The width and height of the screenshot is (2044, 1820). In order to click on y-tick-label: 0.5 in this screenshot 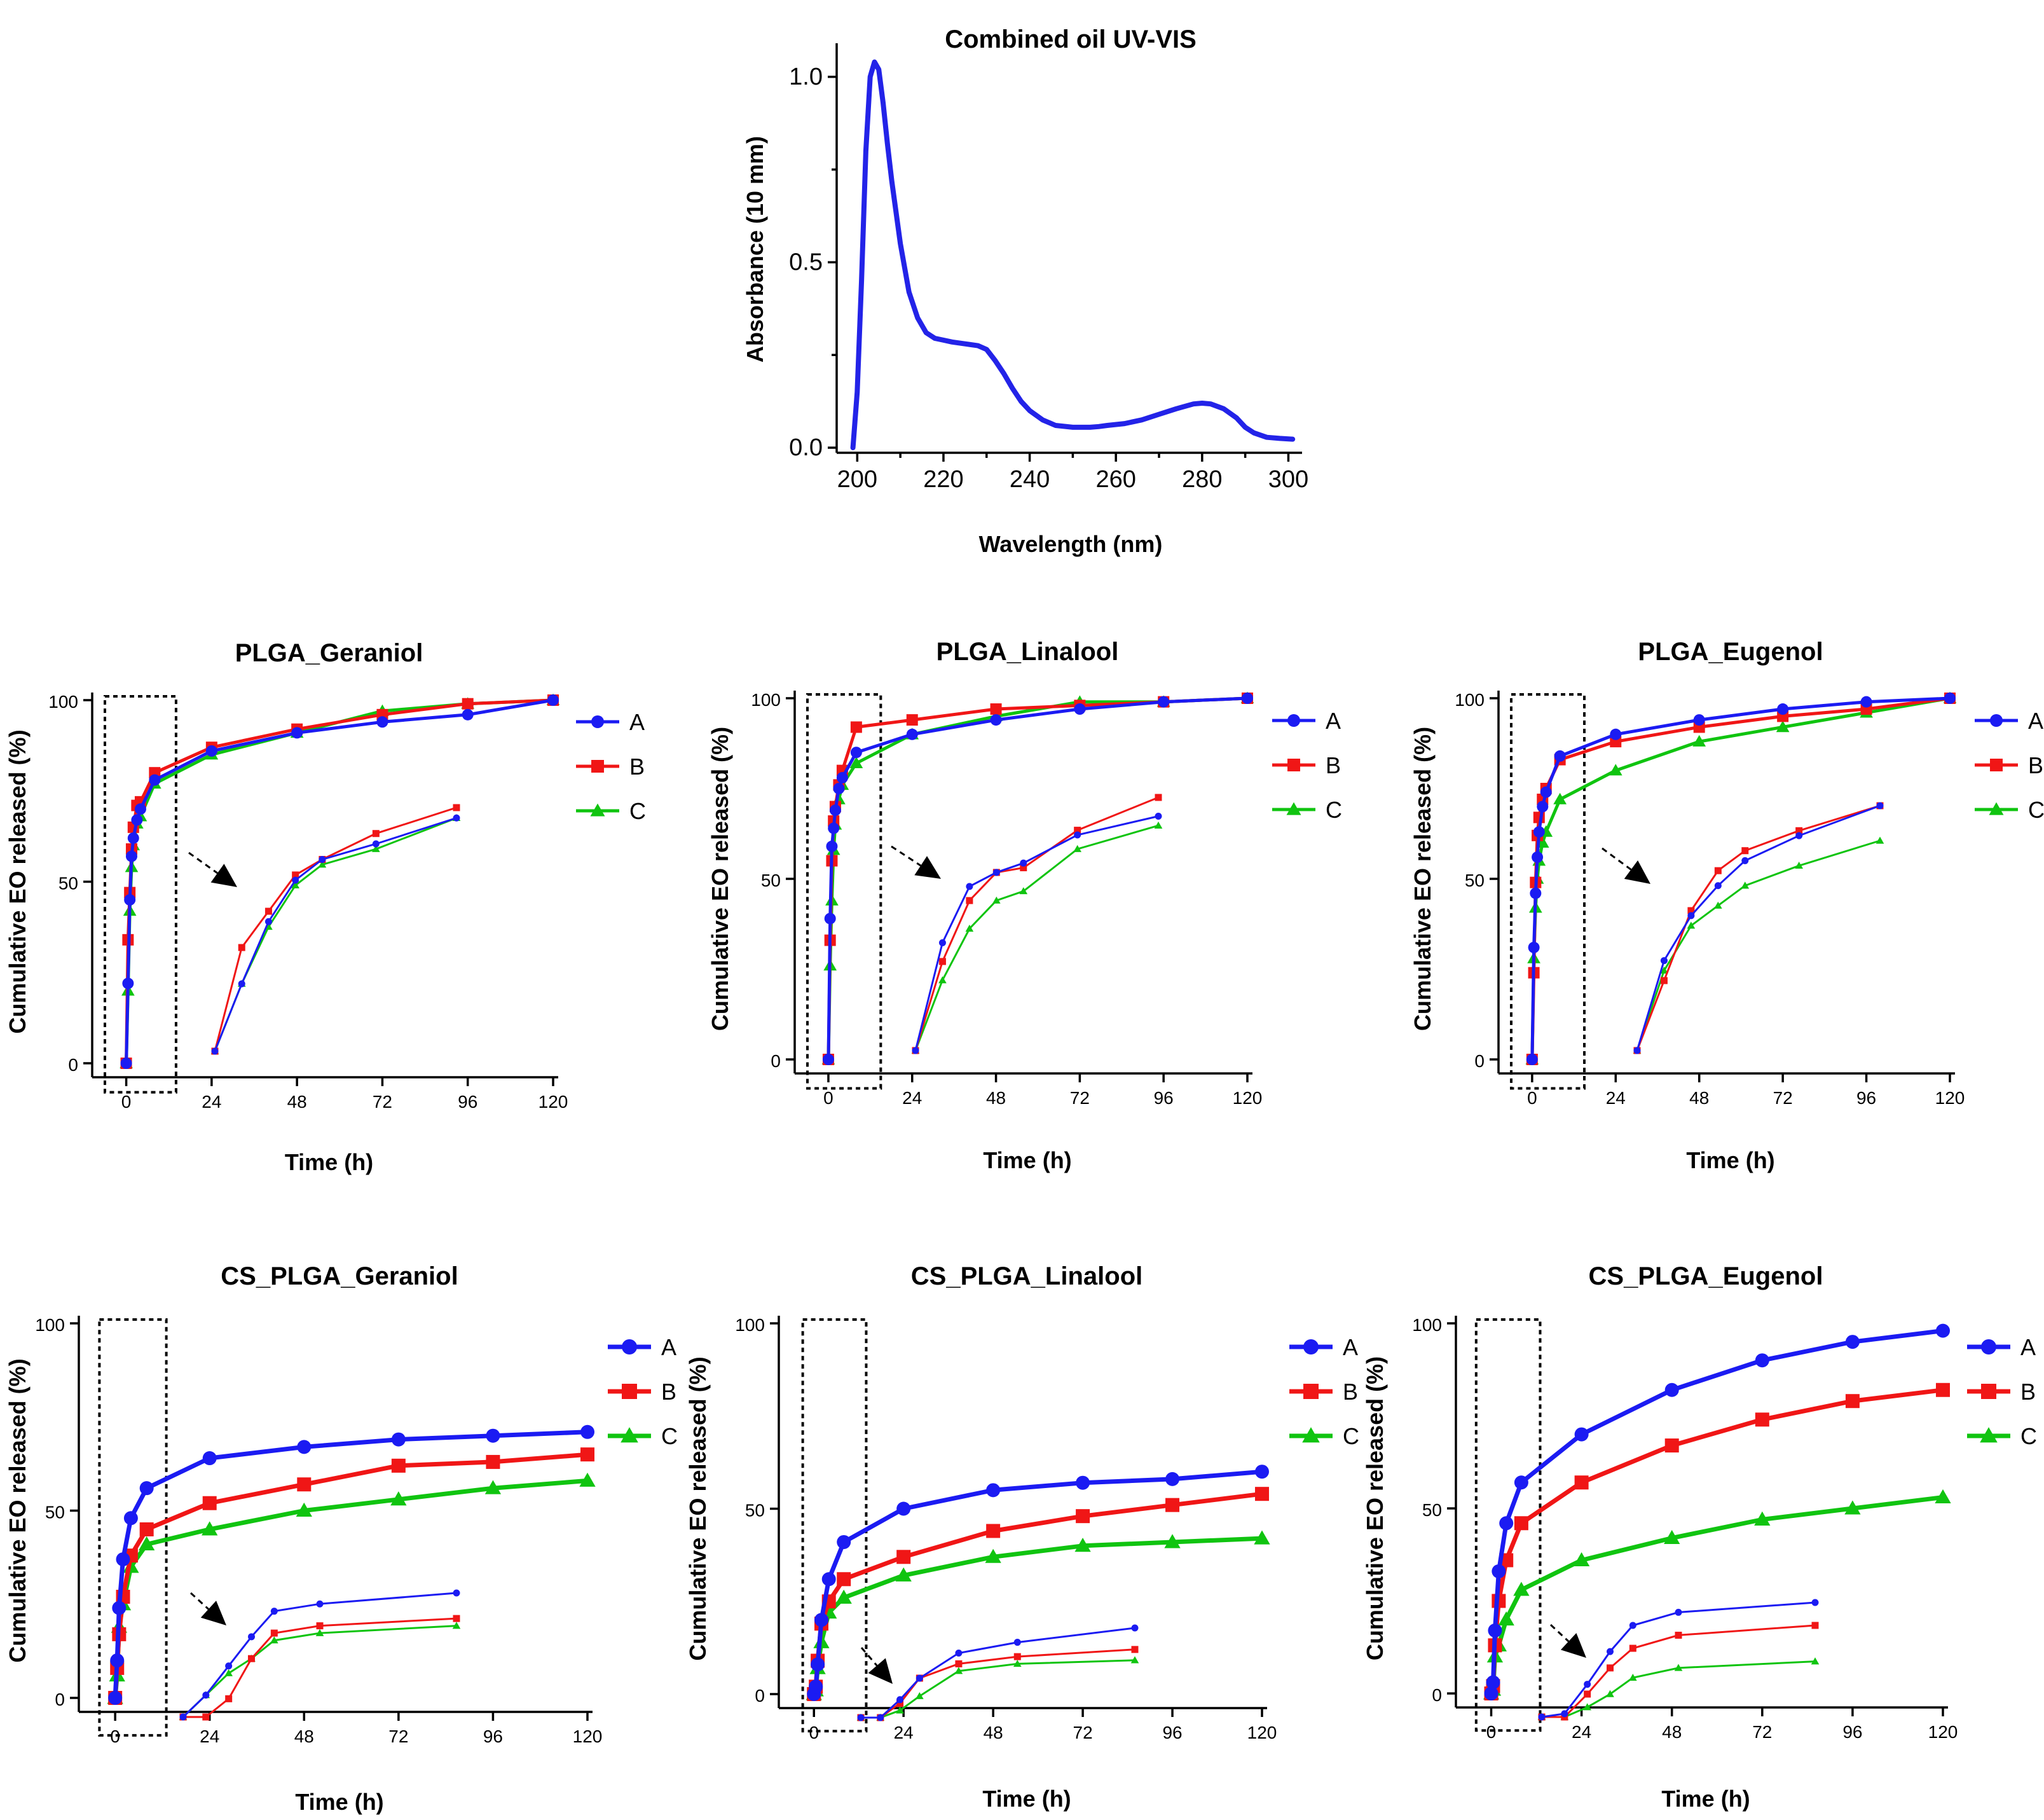, I will do `click(806, 262)`.